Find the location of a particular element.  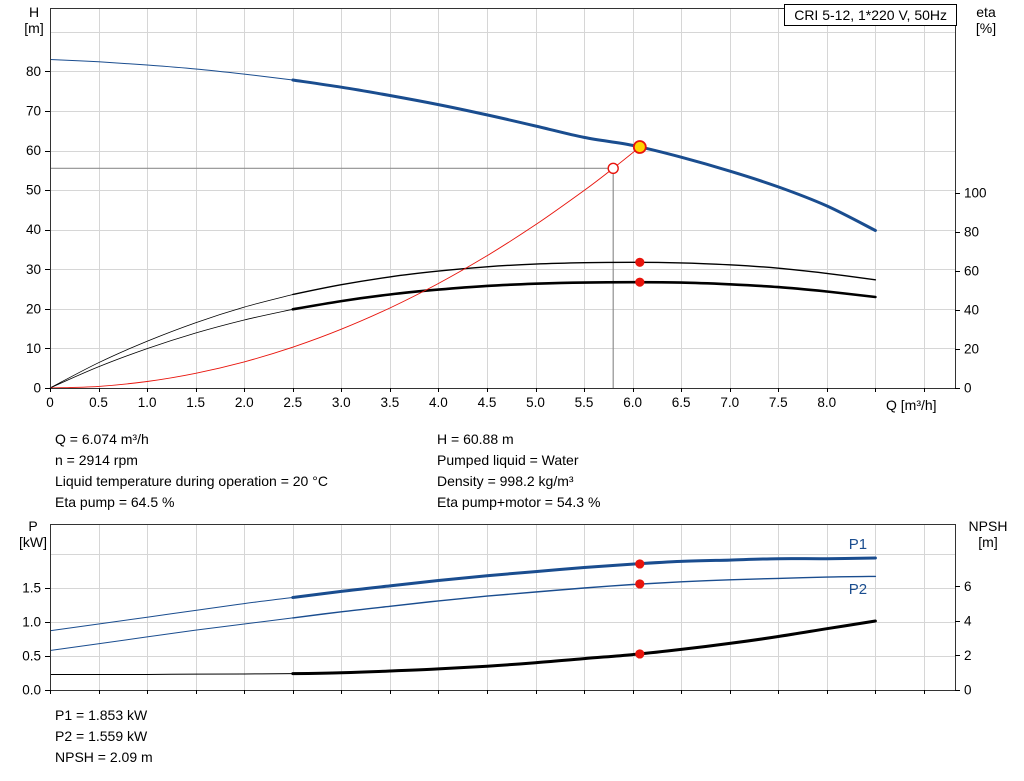

series-eta-pump-motor is located at coordinates (463, 334).